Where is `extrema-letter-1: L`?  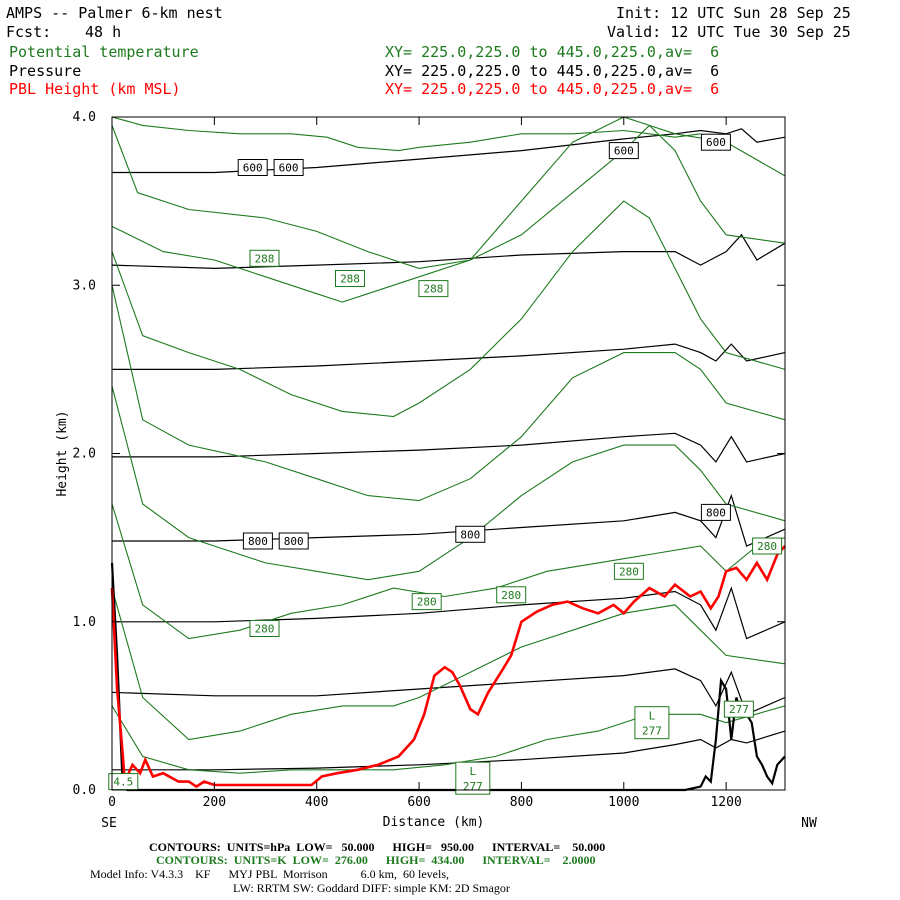
extrema-letter-1: L is located at coordinates (472, 771).